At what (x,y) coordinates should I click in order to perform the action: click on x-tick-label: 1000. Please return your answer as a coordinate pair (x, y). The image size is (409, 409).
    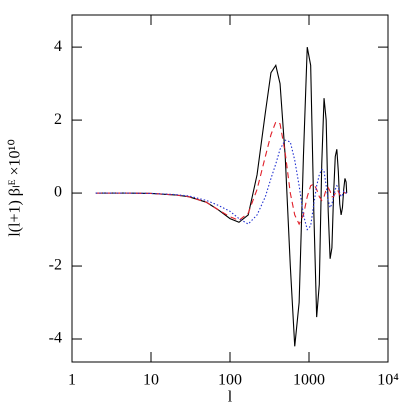
    Looking at the image, I should click on (309, 380).